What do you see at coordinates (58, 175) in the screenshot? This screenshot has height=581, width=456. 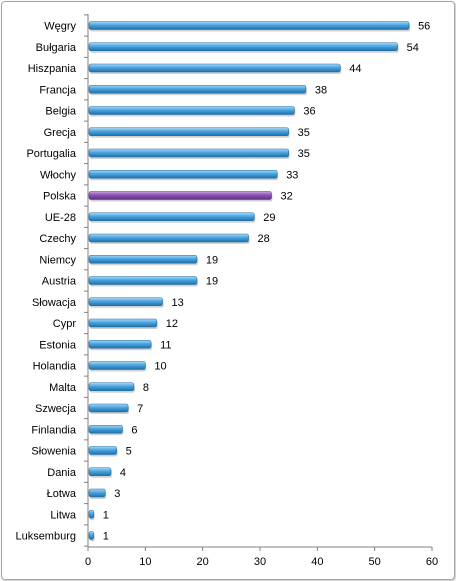 I see `category-label: Włochy` at bounding box center [58, 175].